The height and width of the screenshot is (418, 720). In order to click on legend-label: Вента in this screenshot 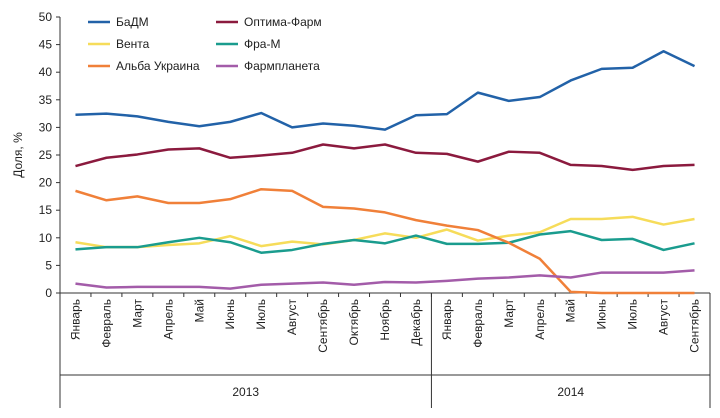, I will do `click(133, 44)`.